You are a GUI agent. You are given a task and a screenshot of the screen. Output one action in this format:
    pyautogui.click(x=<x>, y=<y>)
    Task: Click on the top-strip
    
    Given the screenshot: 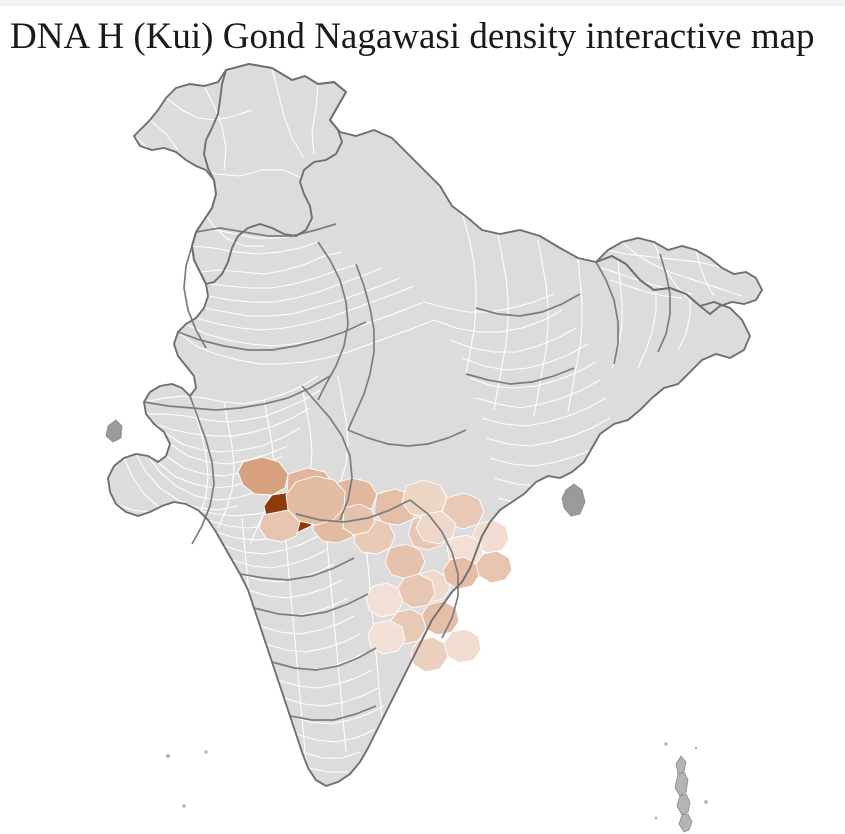 What is the action you would take?
    pyautogui.click(x=422, y=3)
    